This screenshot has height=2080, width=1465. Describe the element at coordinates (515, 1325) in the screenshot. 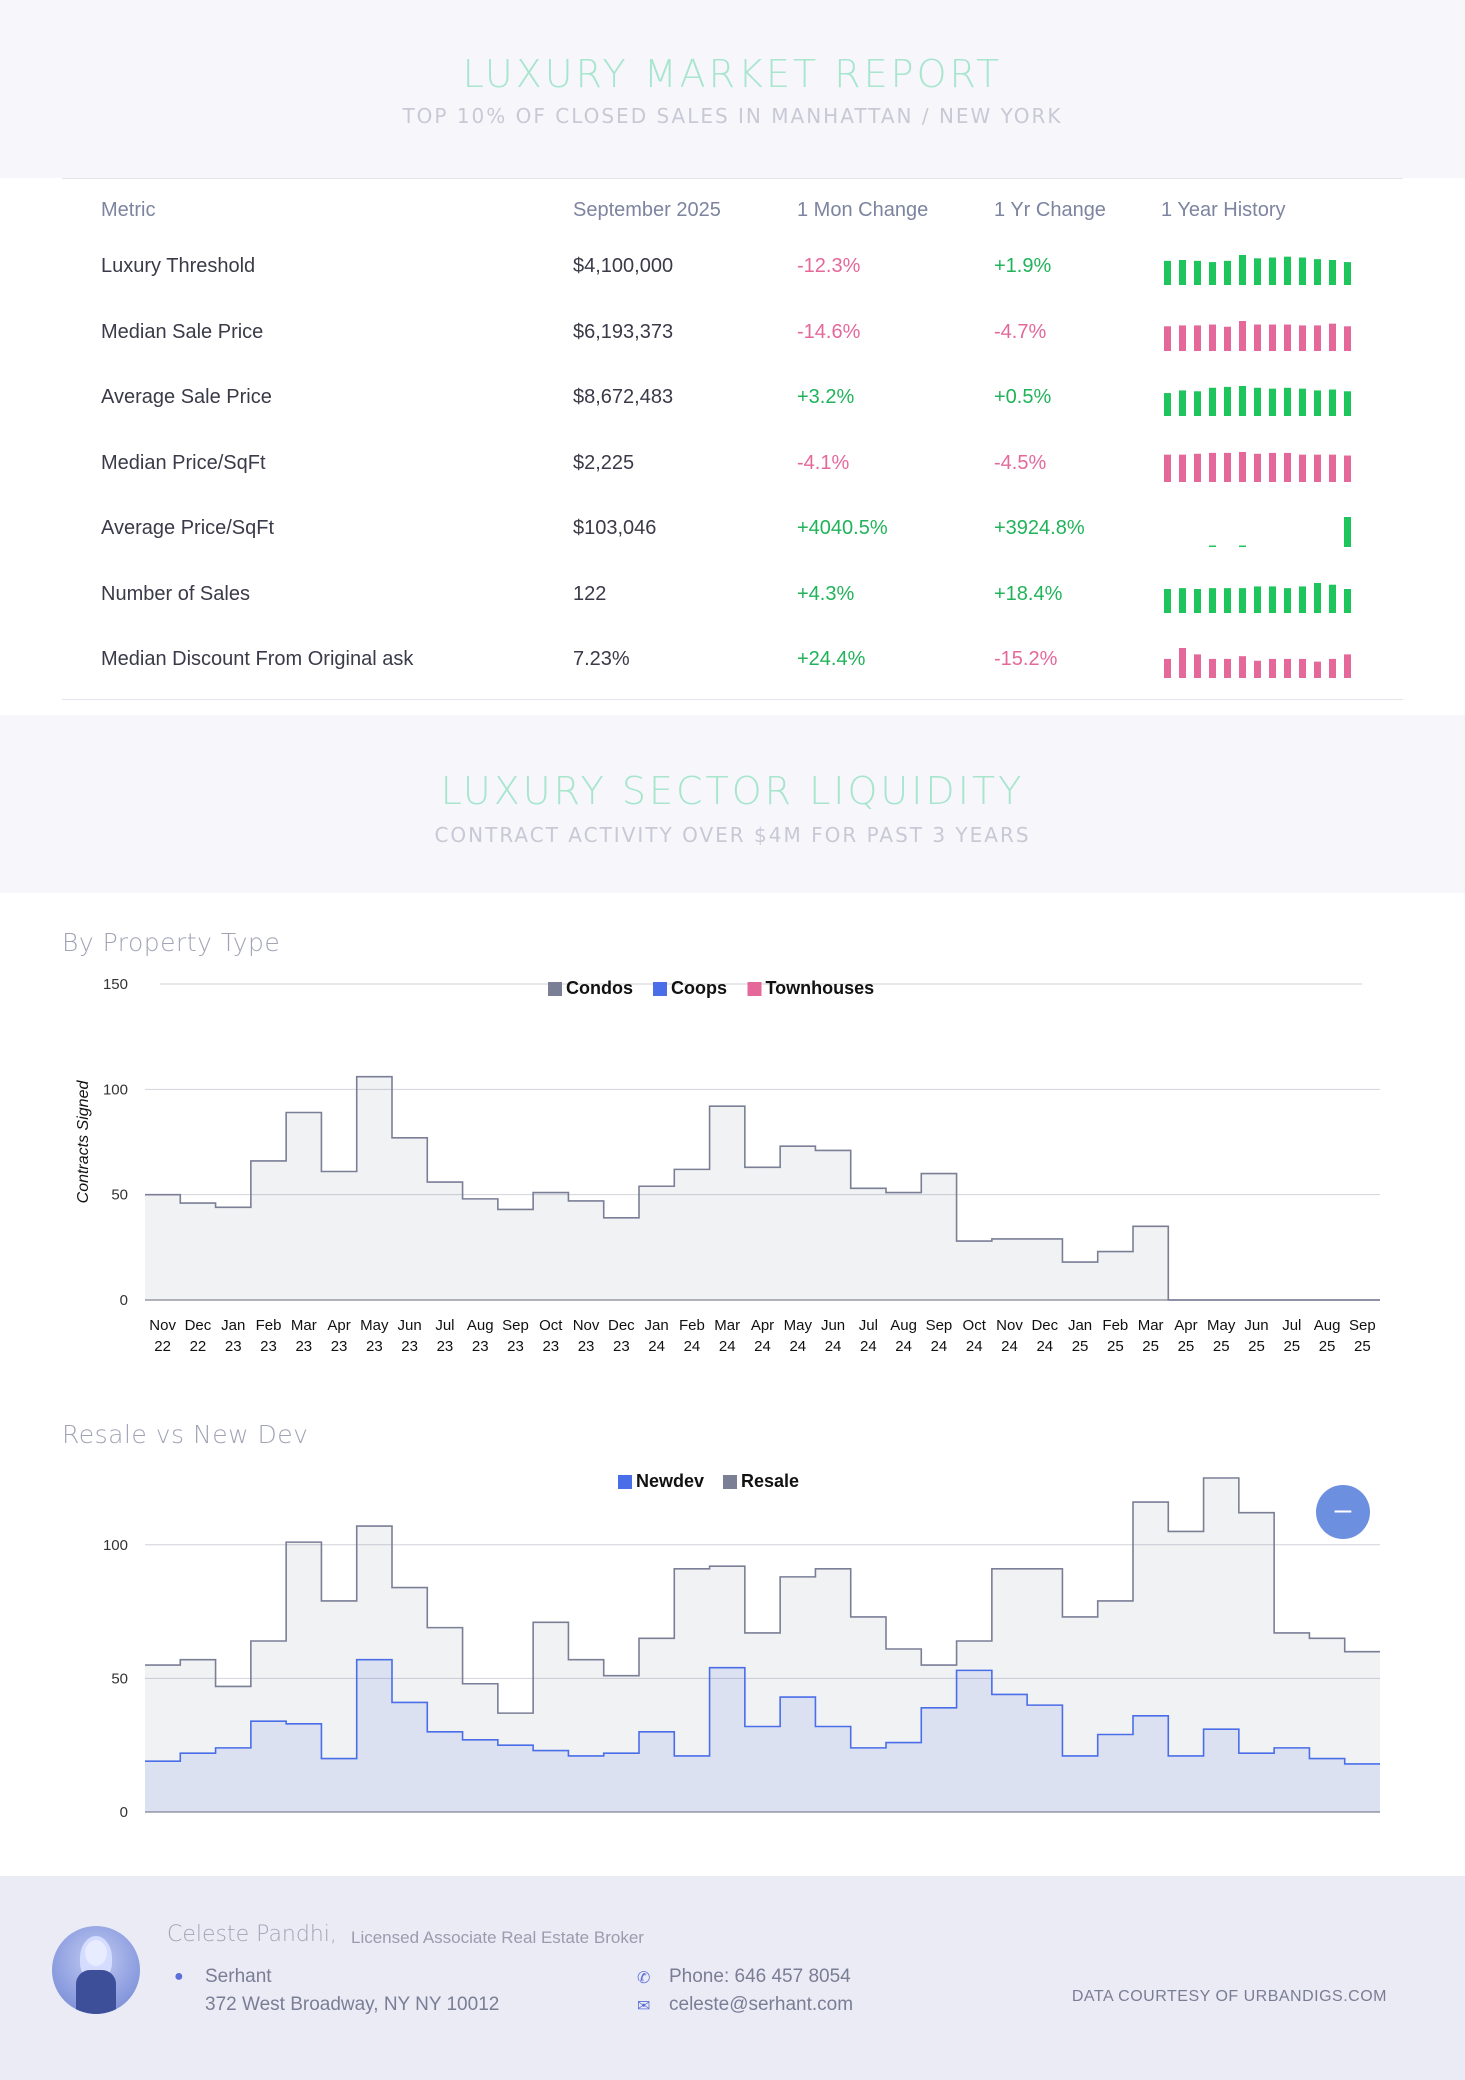

I see `x-tick-month: Sep` at that location.